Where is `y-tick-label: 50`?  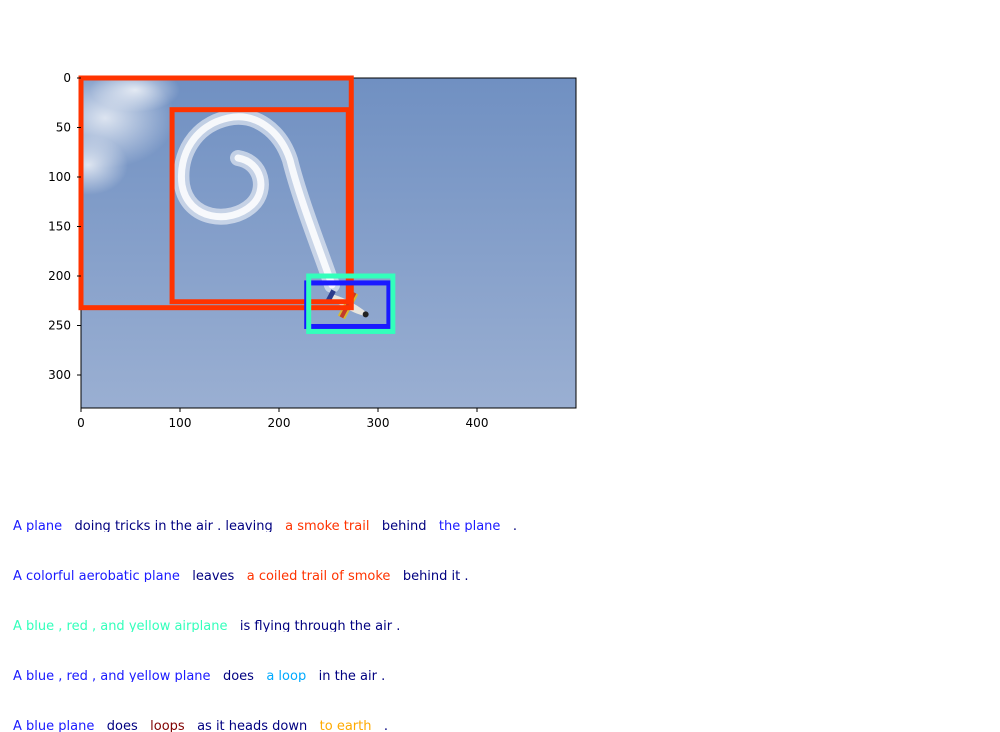 y-tick-label: 50 is located at coordinates (63, 128).